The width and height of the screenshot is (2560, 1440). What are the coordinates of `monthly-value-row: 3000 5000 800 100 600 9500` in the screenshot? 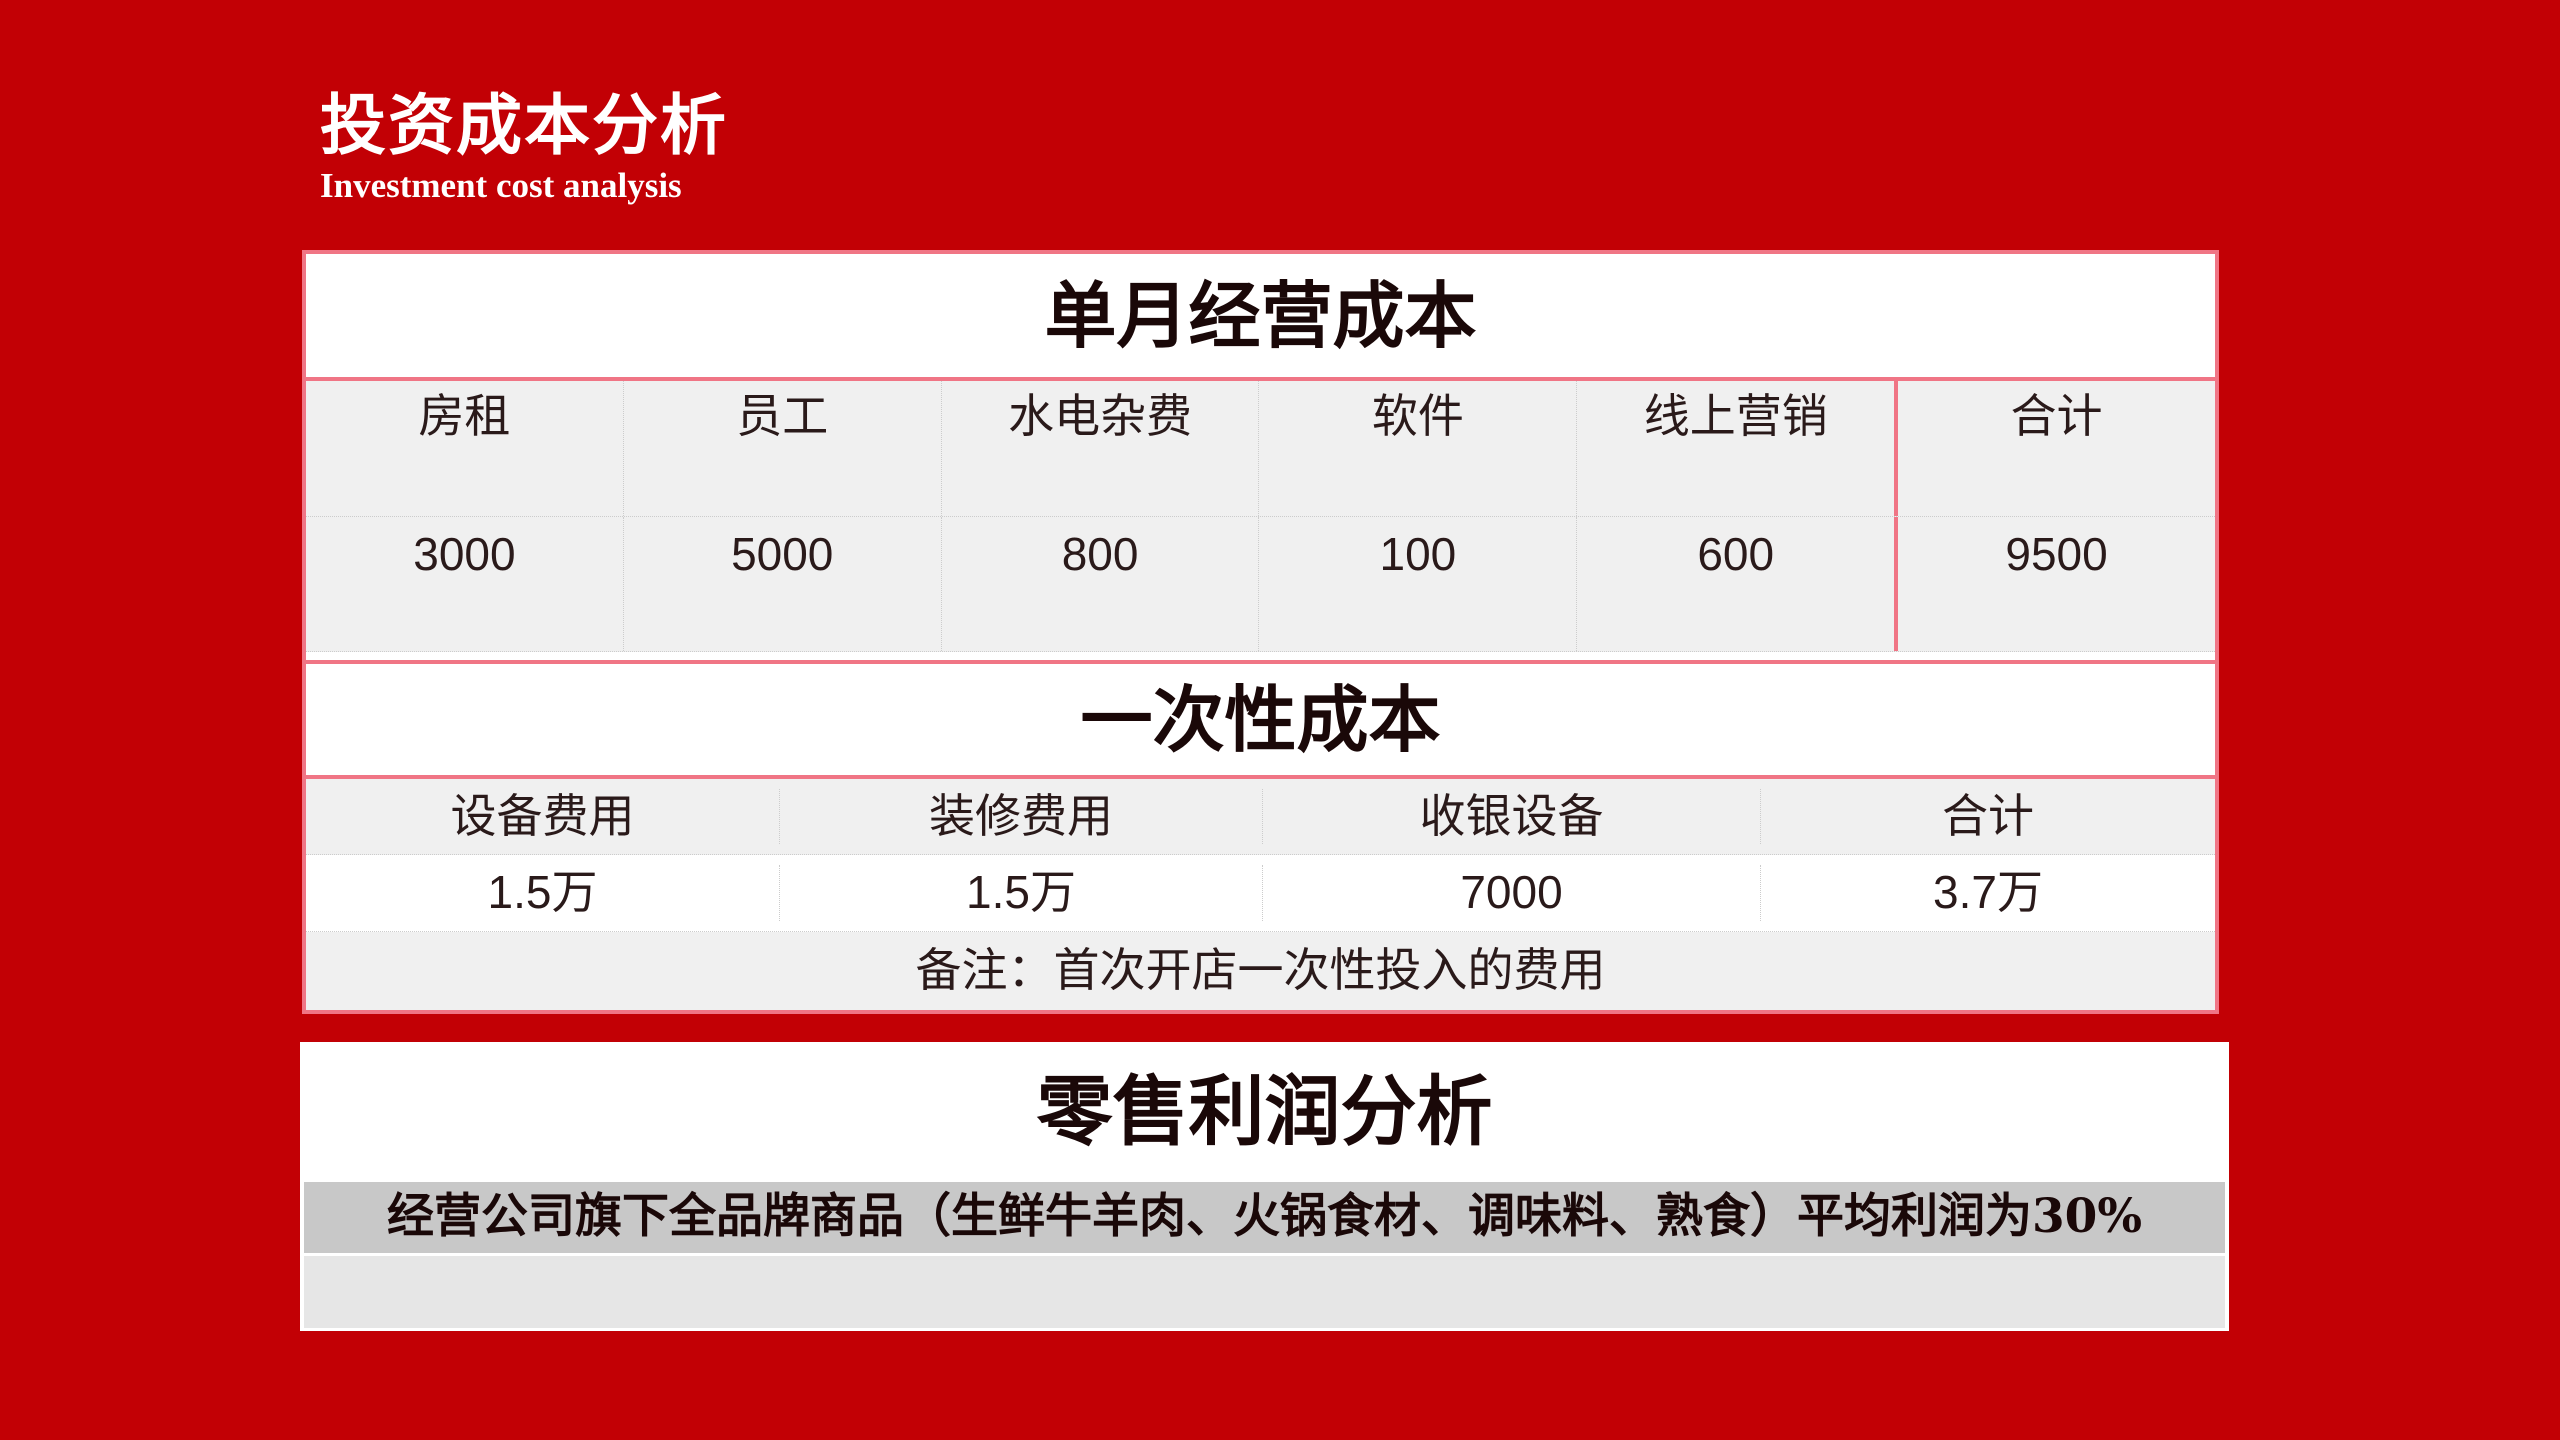 It's located at (1260, 584).